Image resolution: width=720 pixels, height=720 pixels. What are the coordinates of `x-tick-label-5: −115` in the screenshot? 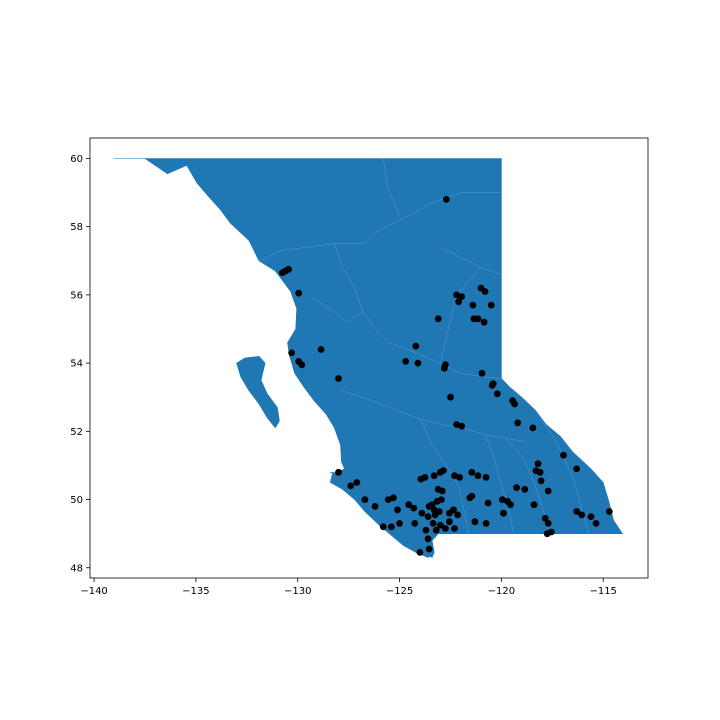 It's located at (602, 591).